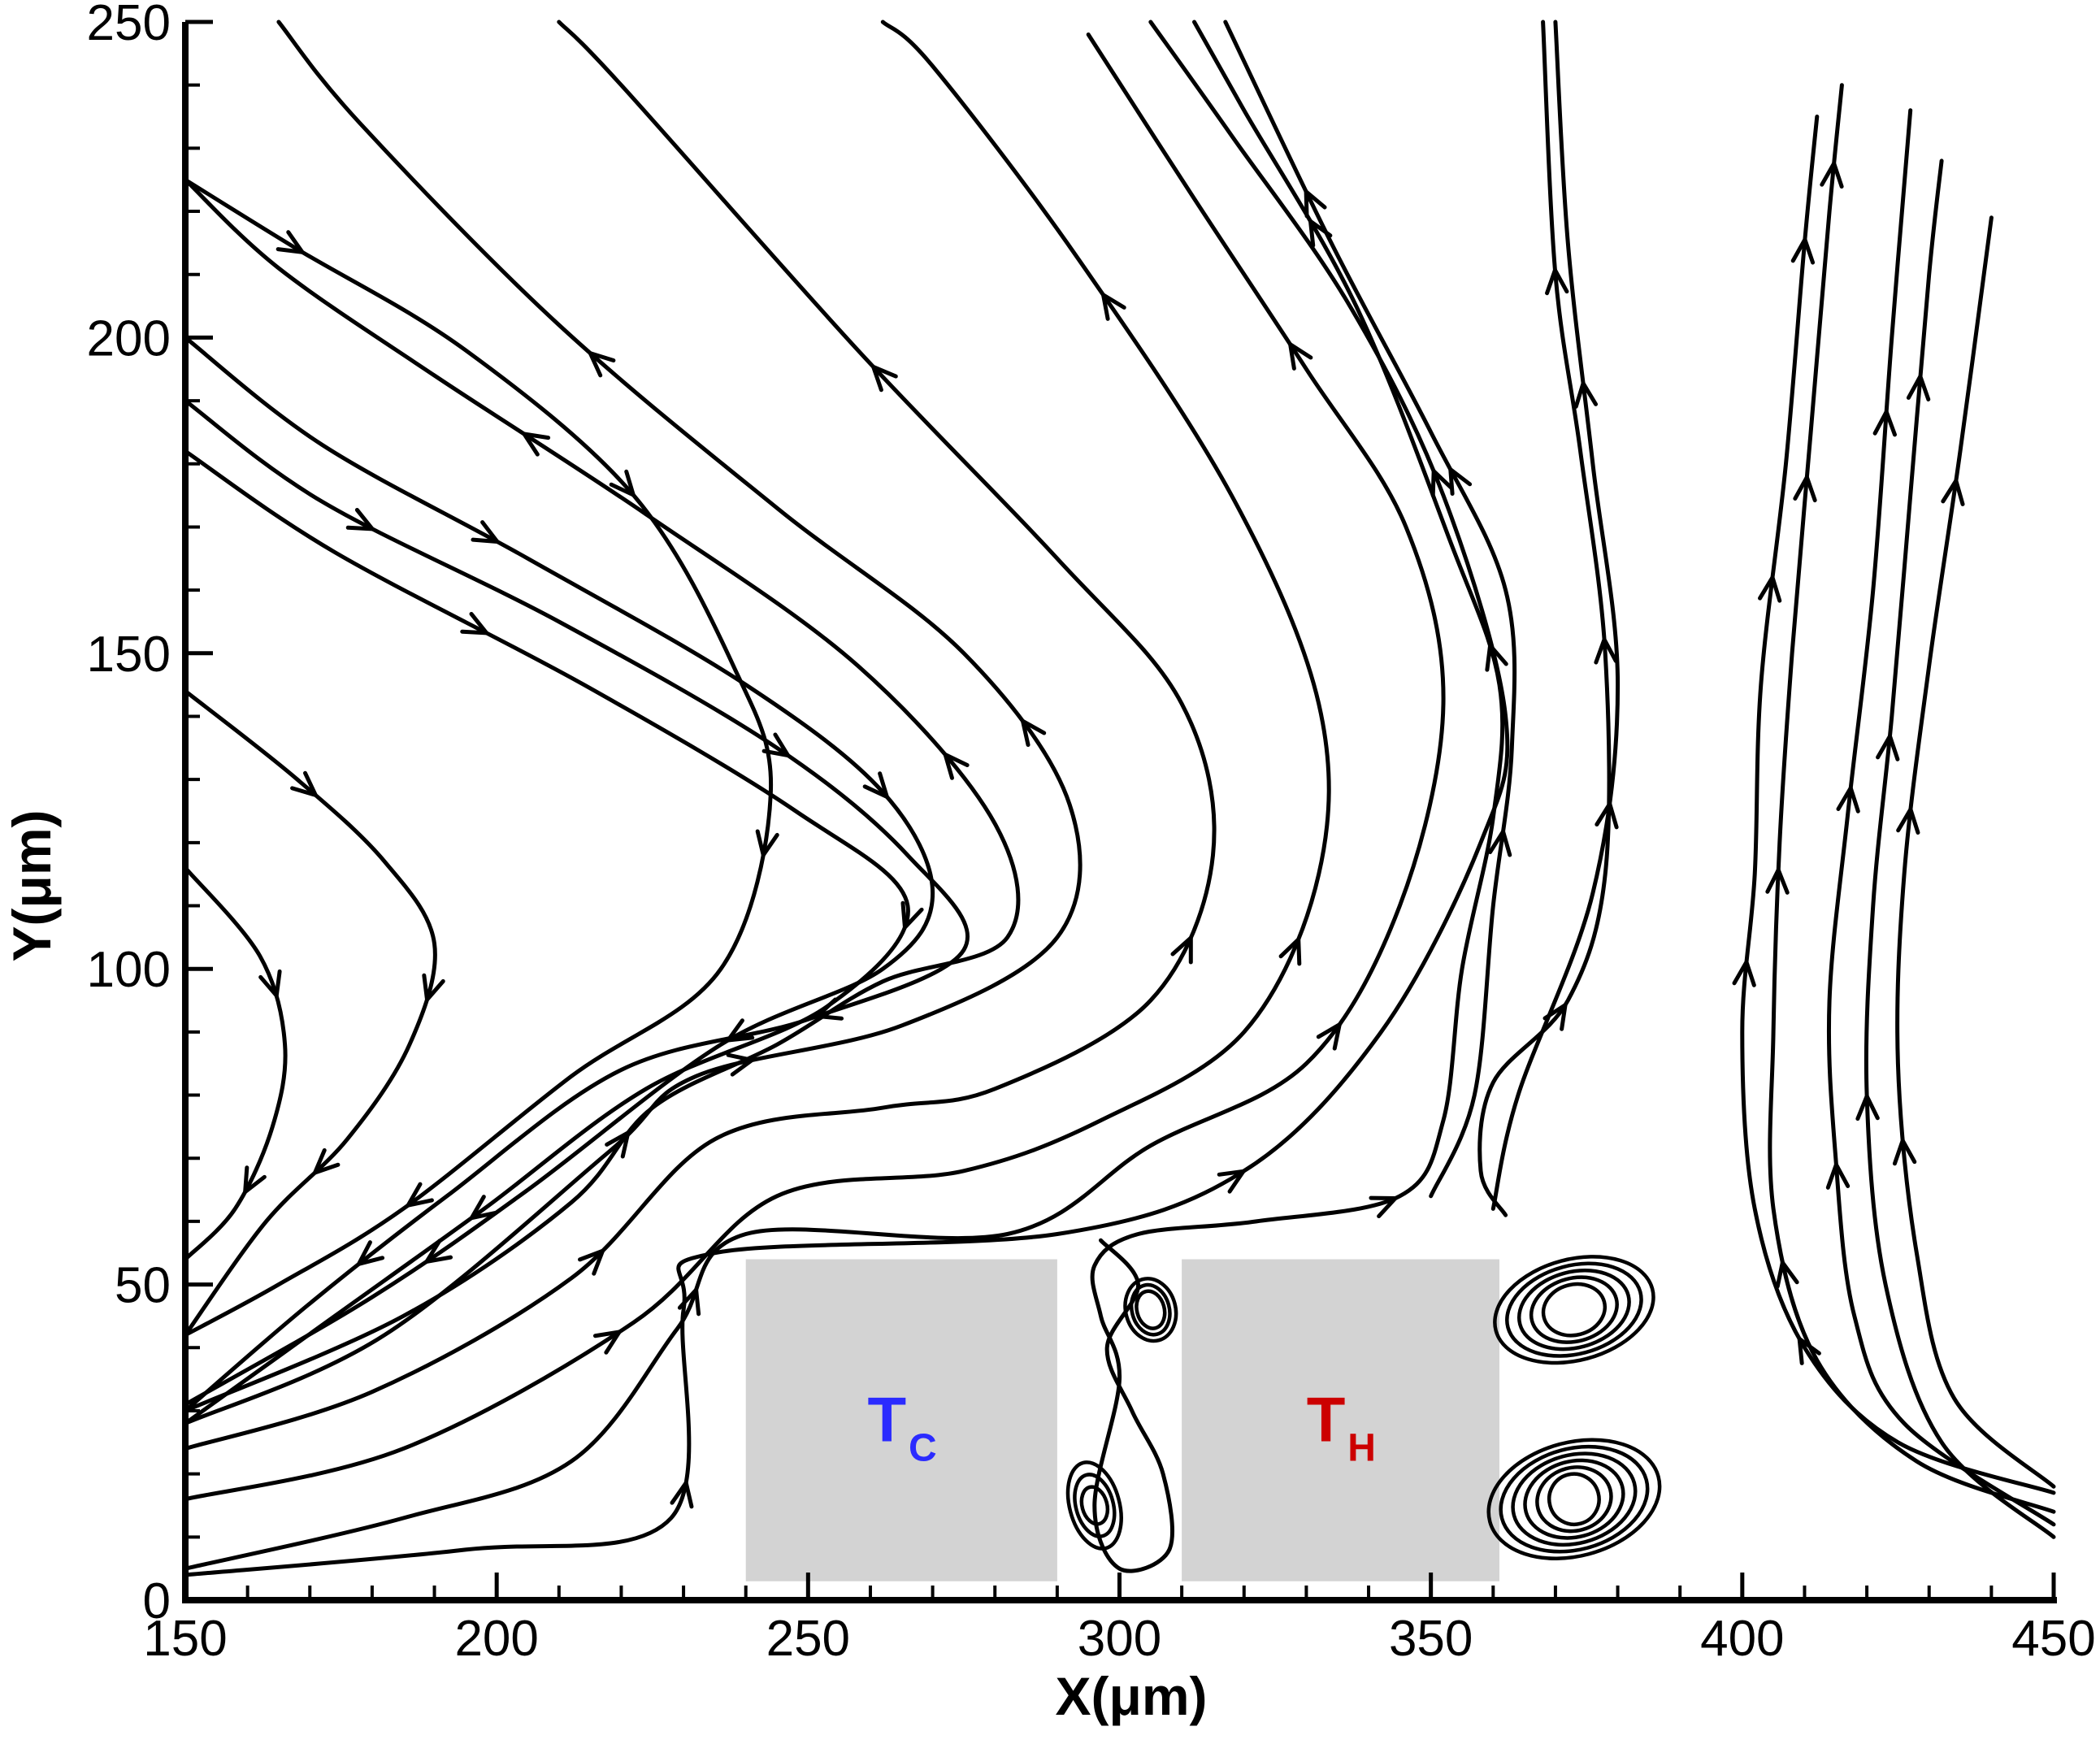  Describe the element at coordinates (1431, 1639) in the screenshot. I see `x-tick-label: 350` at that location.